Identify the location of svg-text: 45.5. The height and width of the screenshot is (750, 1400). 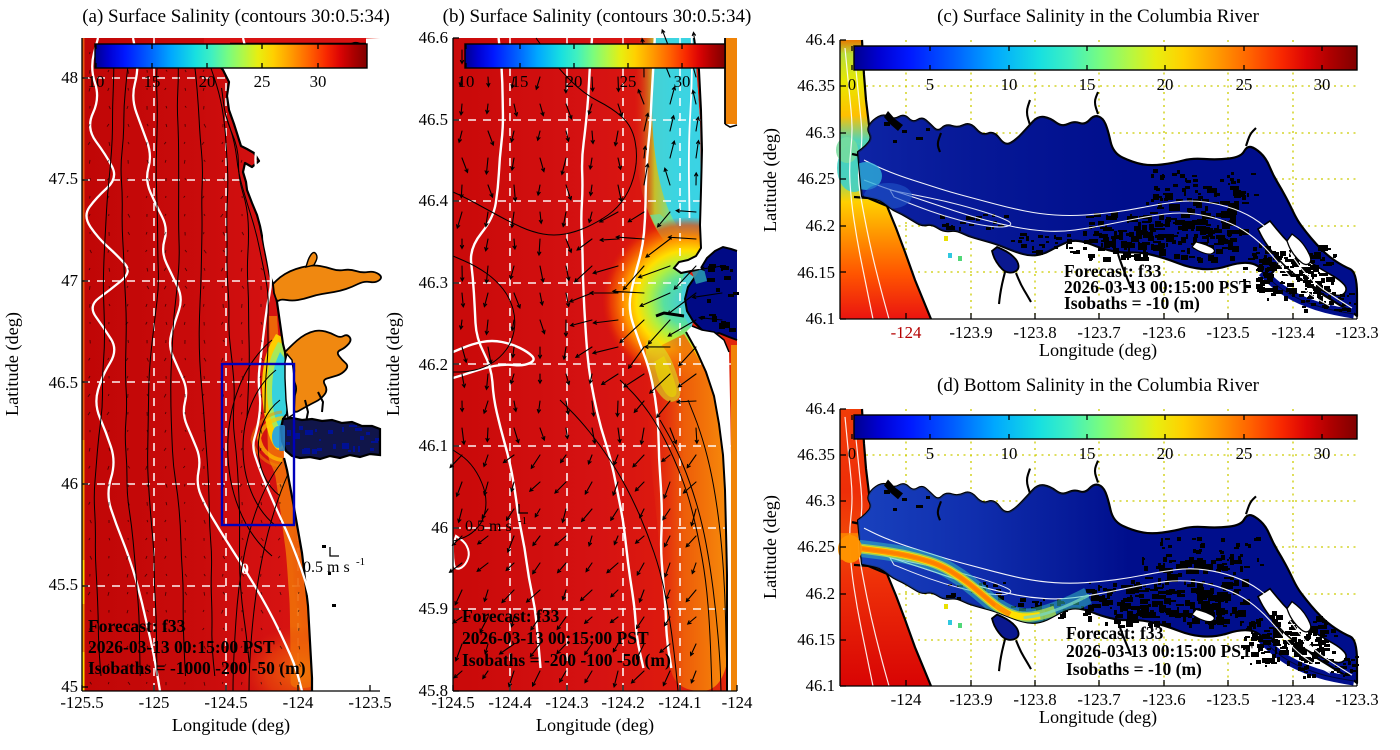
(63, 584).